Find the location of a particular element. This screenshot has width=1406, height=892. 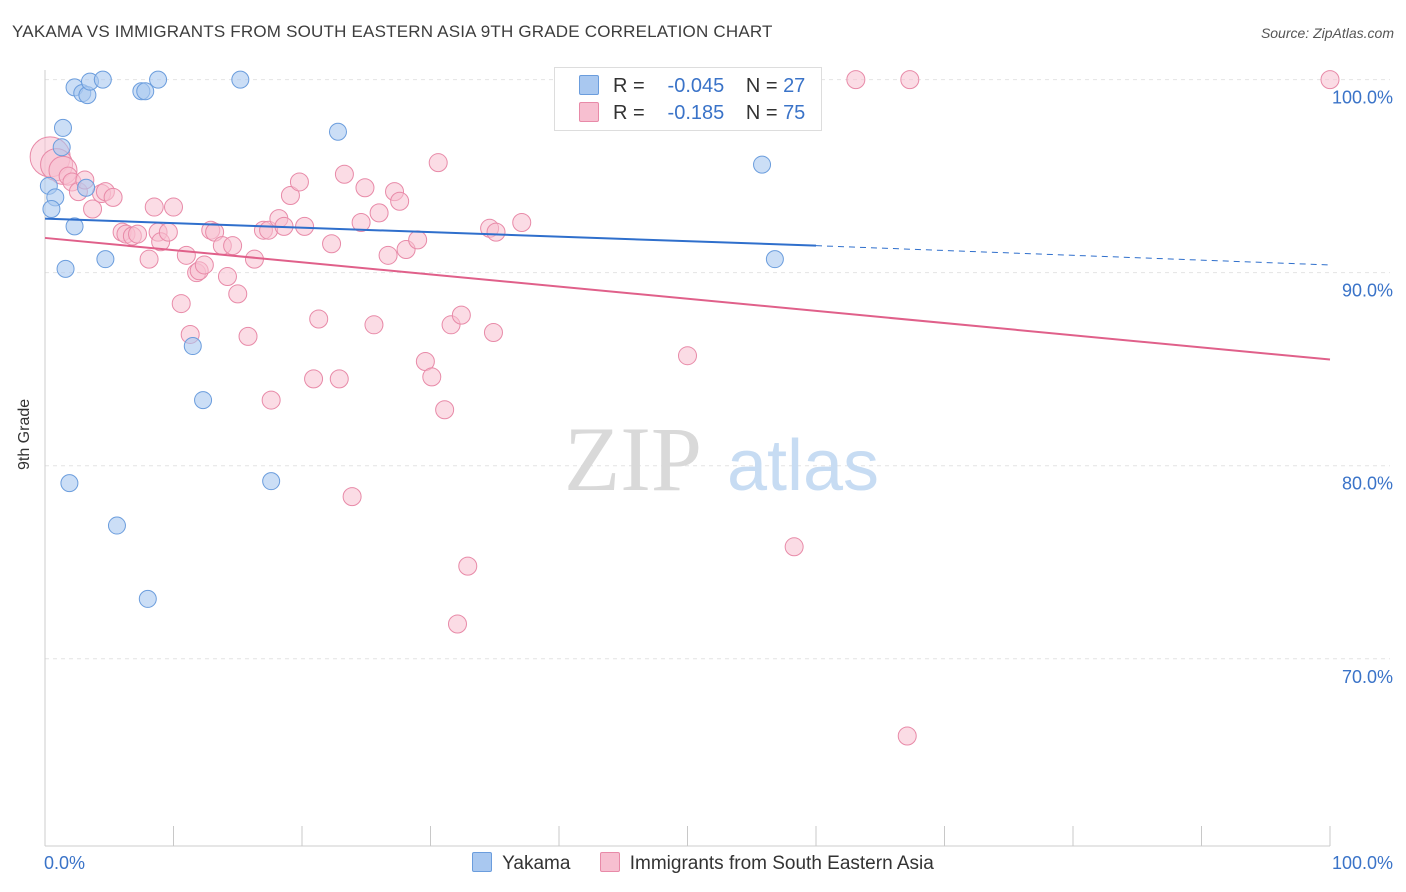

legend-label-yakama: Yakama is located at coordinates (536, 863).